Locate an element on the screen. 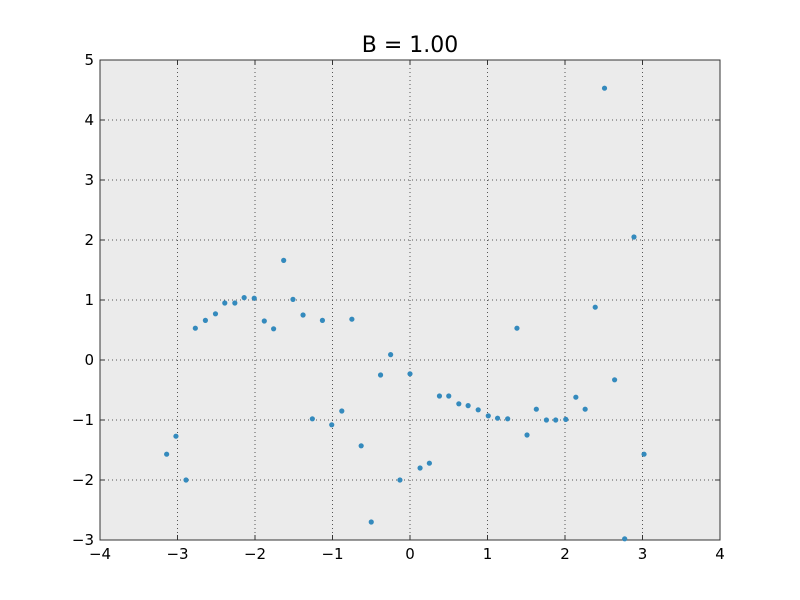 The image size is (800, 600). y-tick-label: 4 is located at coordinates (89, 120).